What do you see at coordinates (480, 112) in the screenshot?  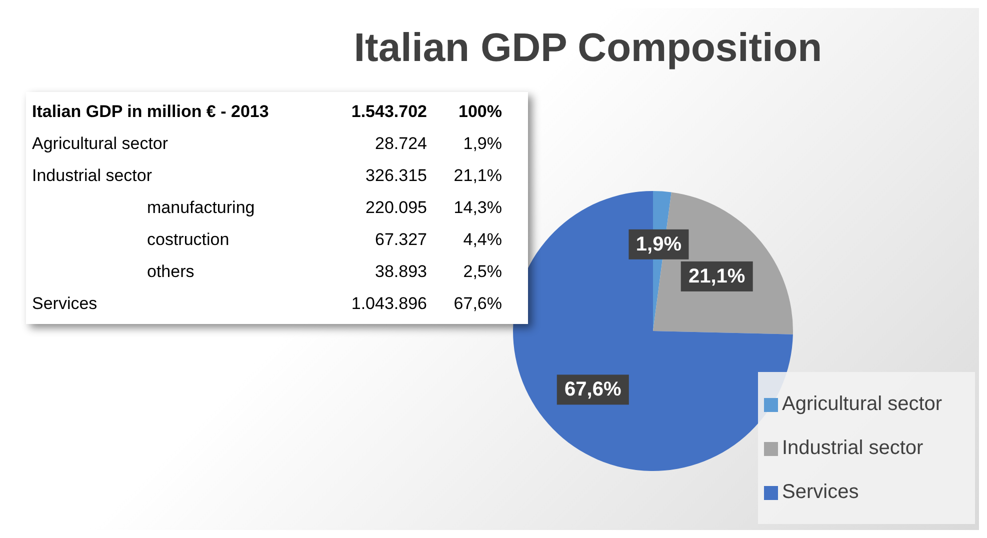 I see `text: 100%` at bounding box center [480, 112].